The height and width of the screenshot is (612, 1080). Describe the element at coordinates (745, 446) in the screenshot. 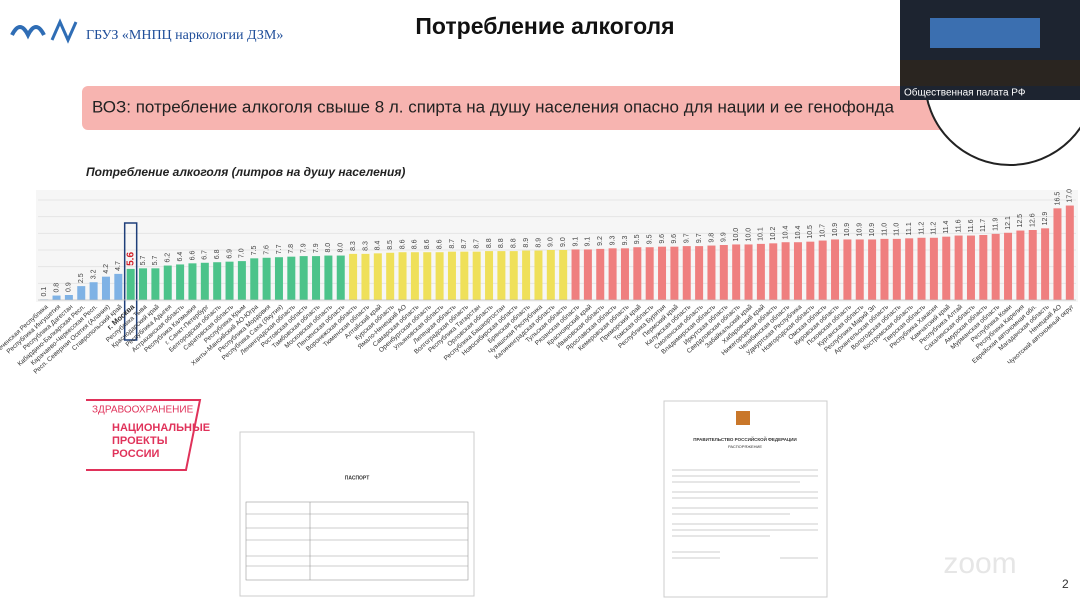

I see `document-subtitle: РАСПОРЯЖЕНИЕ` at that location.